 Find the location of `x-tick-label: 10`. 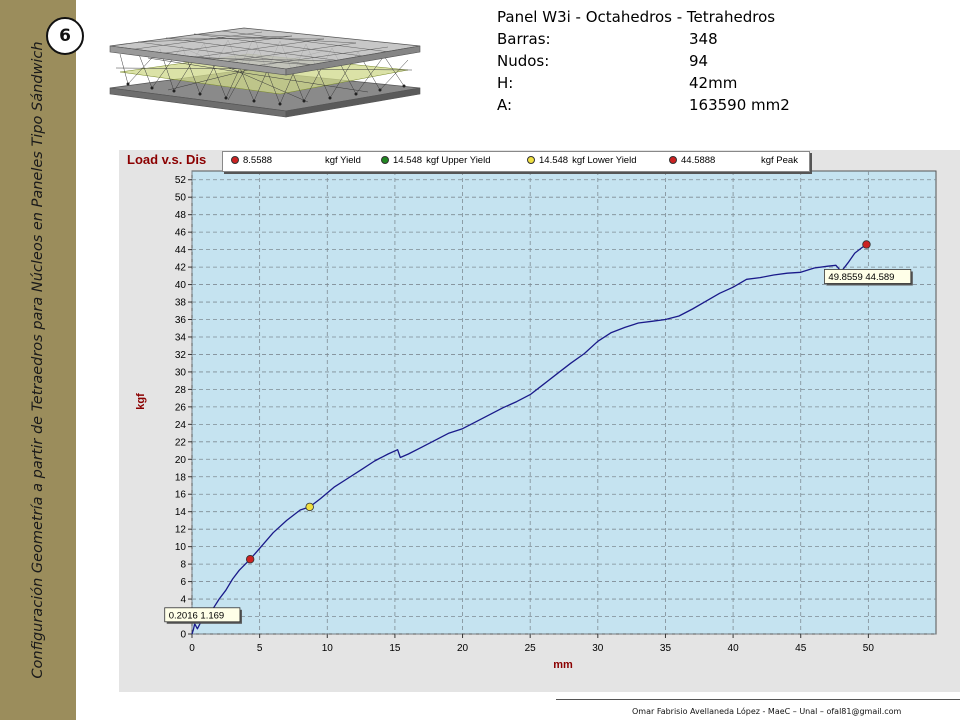

x-tick-label: 10 is located at coordinates (328, 648).